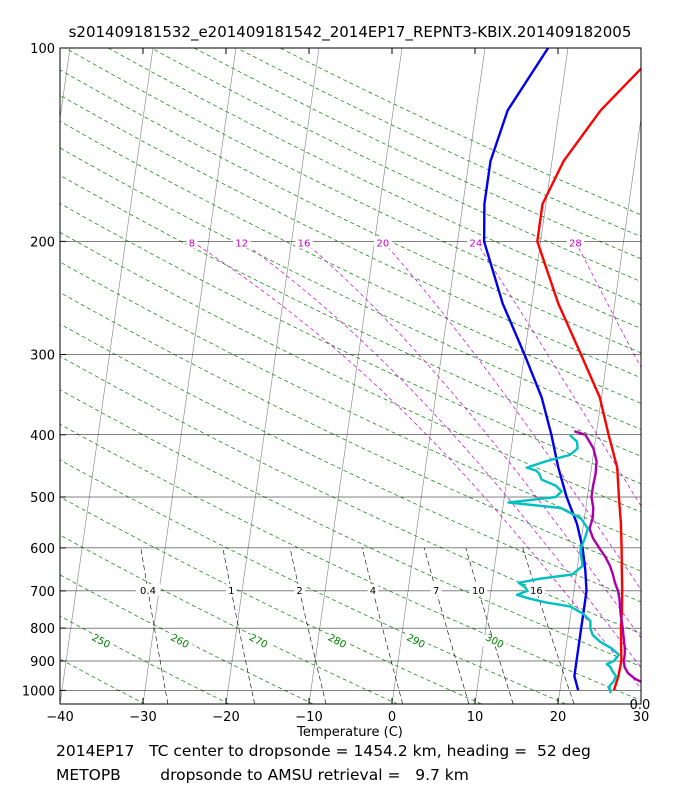 The height and width of the screenshot is (800, 700). I want to click on moist-adiabat-label: 20, so click(383, 243).